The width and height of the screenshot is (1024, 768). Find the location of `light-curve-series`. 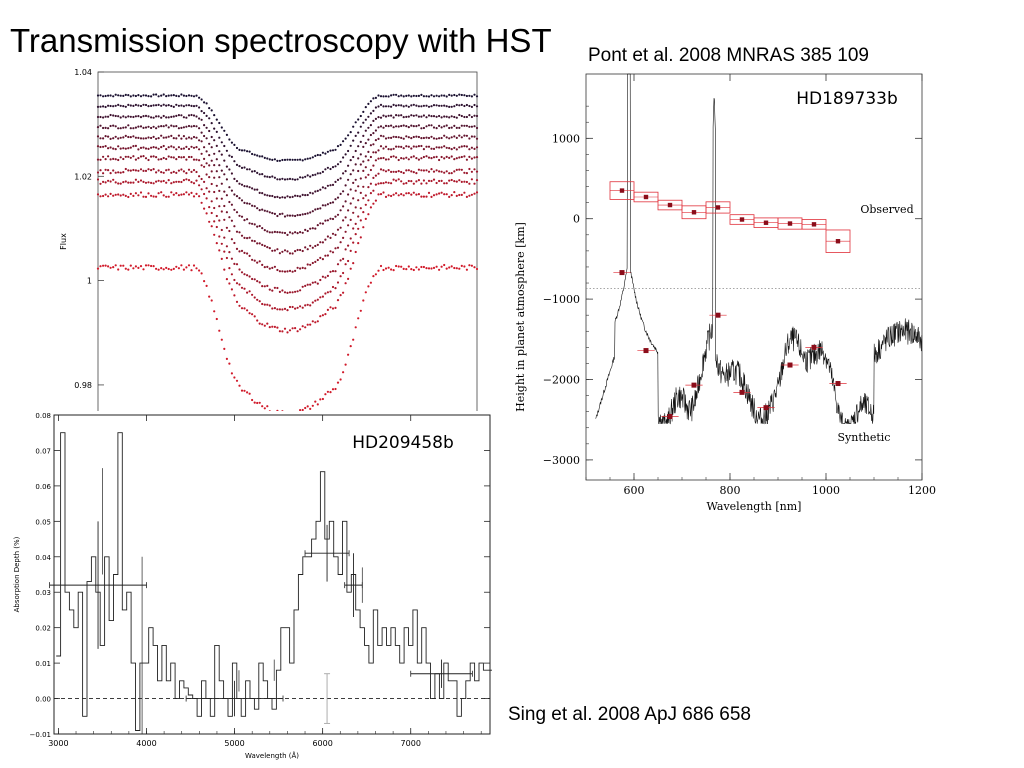

light-curve-series is located at coordinates (287, 245).